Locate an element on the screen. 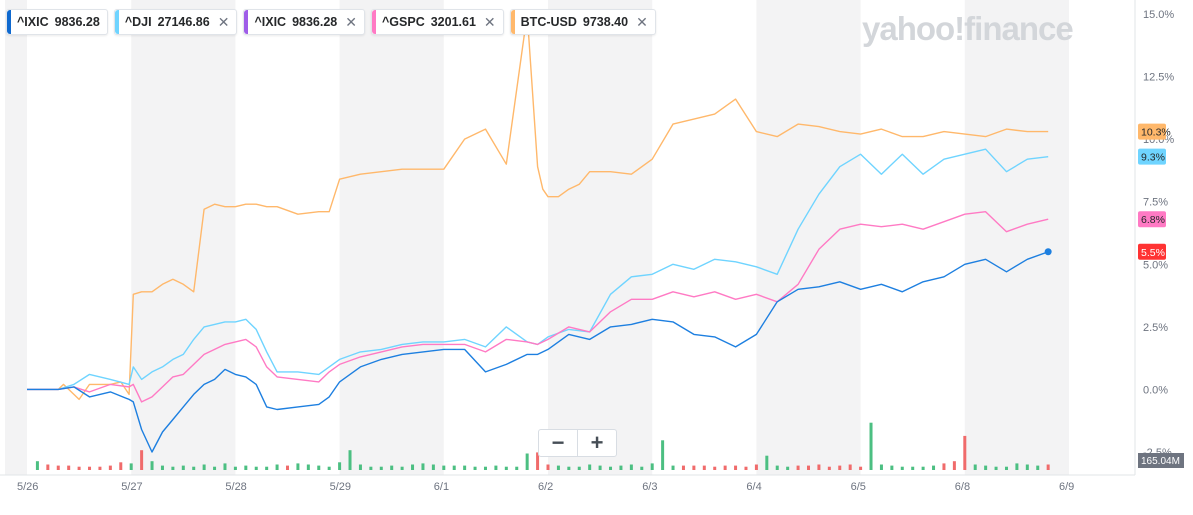 The height and width of the screenshot is (515, 1193). zoom-in-button: + is located at coordinates (596, 443).